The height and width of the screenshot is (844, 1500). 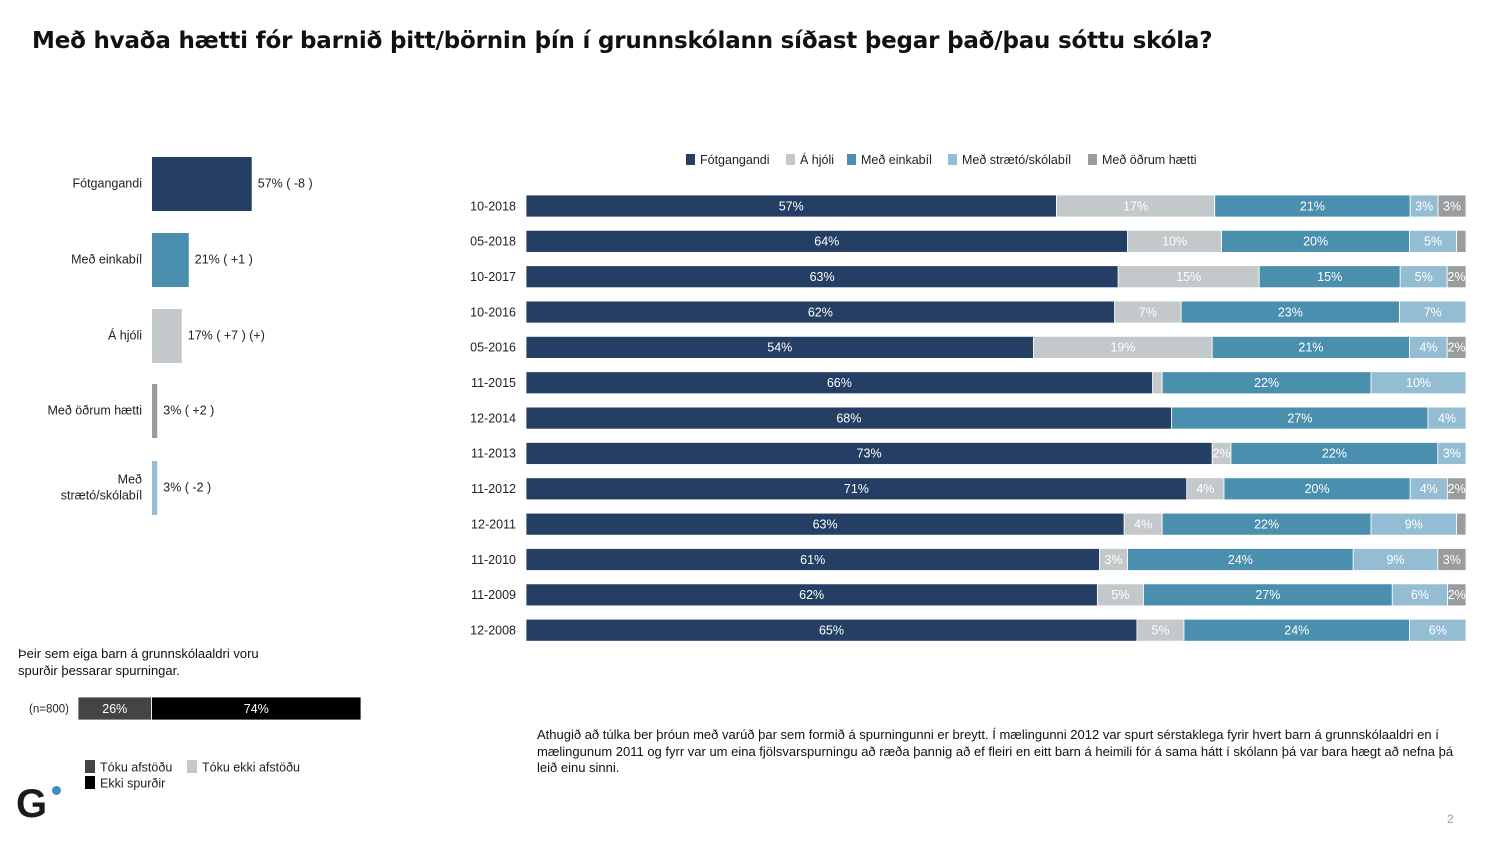 What do you see at coordinates (188, 410) in the screenshot?
I see `current-bar-value-label: 3% ( +2 )` at bounding box center [188, 410].